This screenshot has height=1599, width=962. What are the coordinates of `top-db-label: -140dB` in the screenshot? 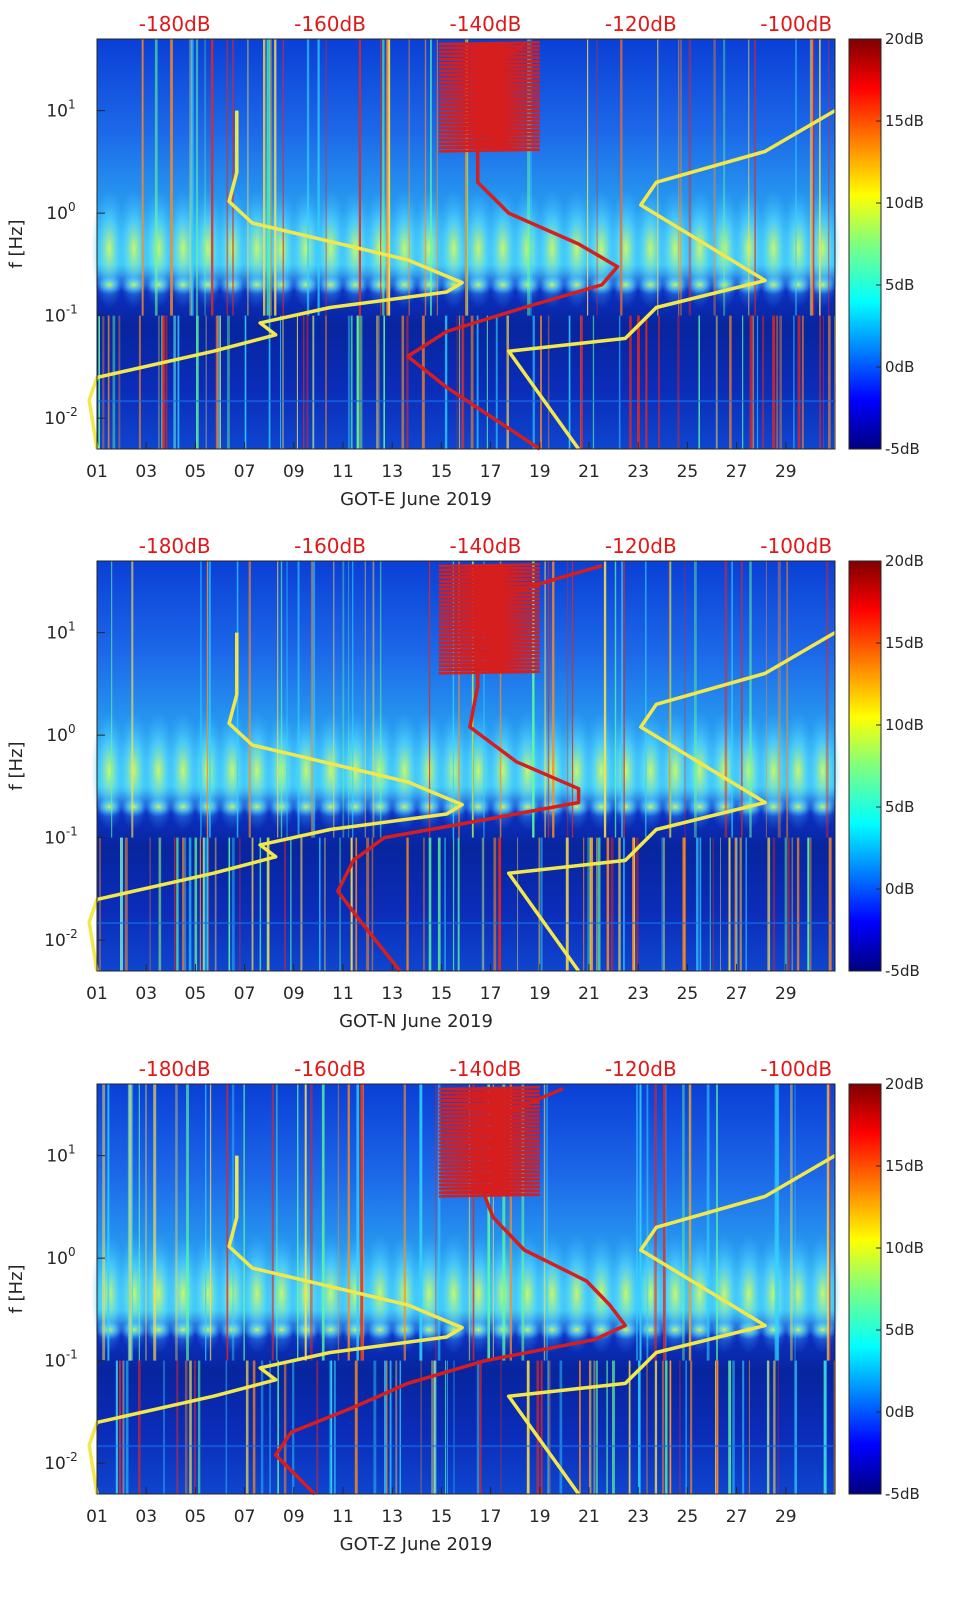 It's located at (486, 1069).